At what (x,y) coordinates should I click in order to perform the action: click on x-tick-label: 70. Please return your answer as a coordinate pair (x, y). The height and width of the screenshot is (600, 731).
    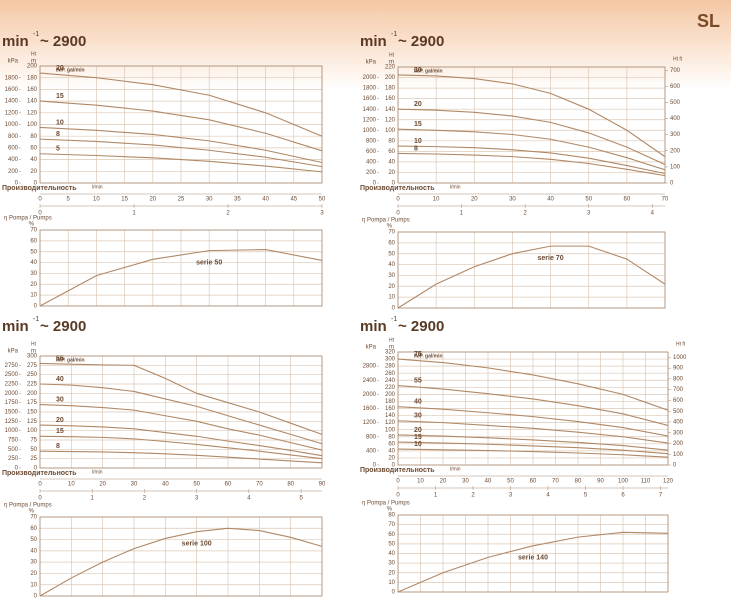
    Looking at the image, I should click on (665, 200).